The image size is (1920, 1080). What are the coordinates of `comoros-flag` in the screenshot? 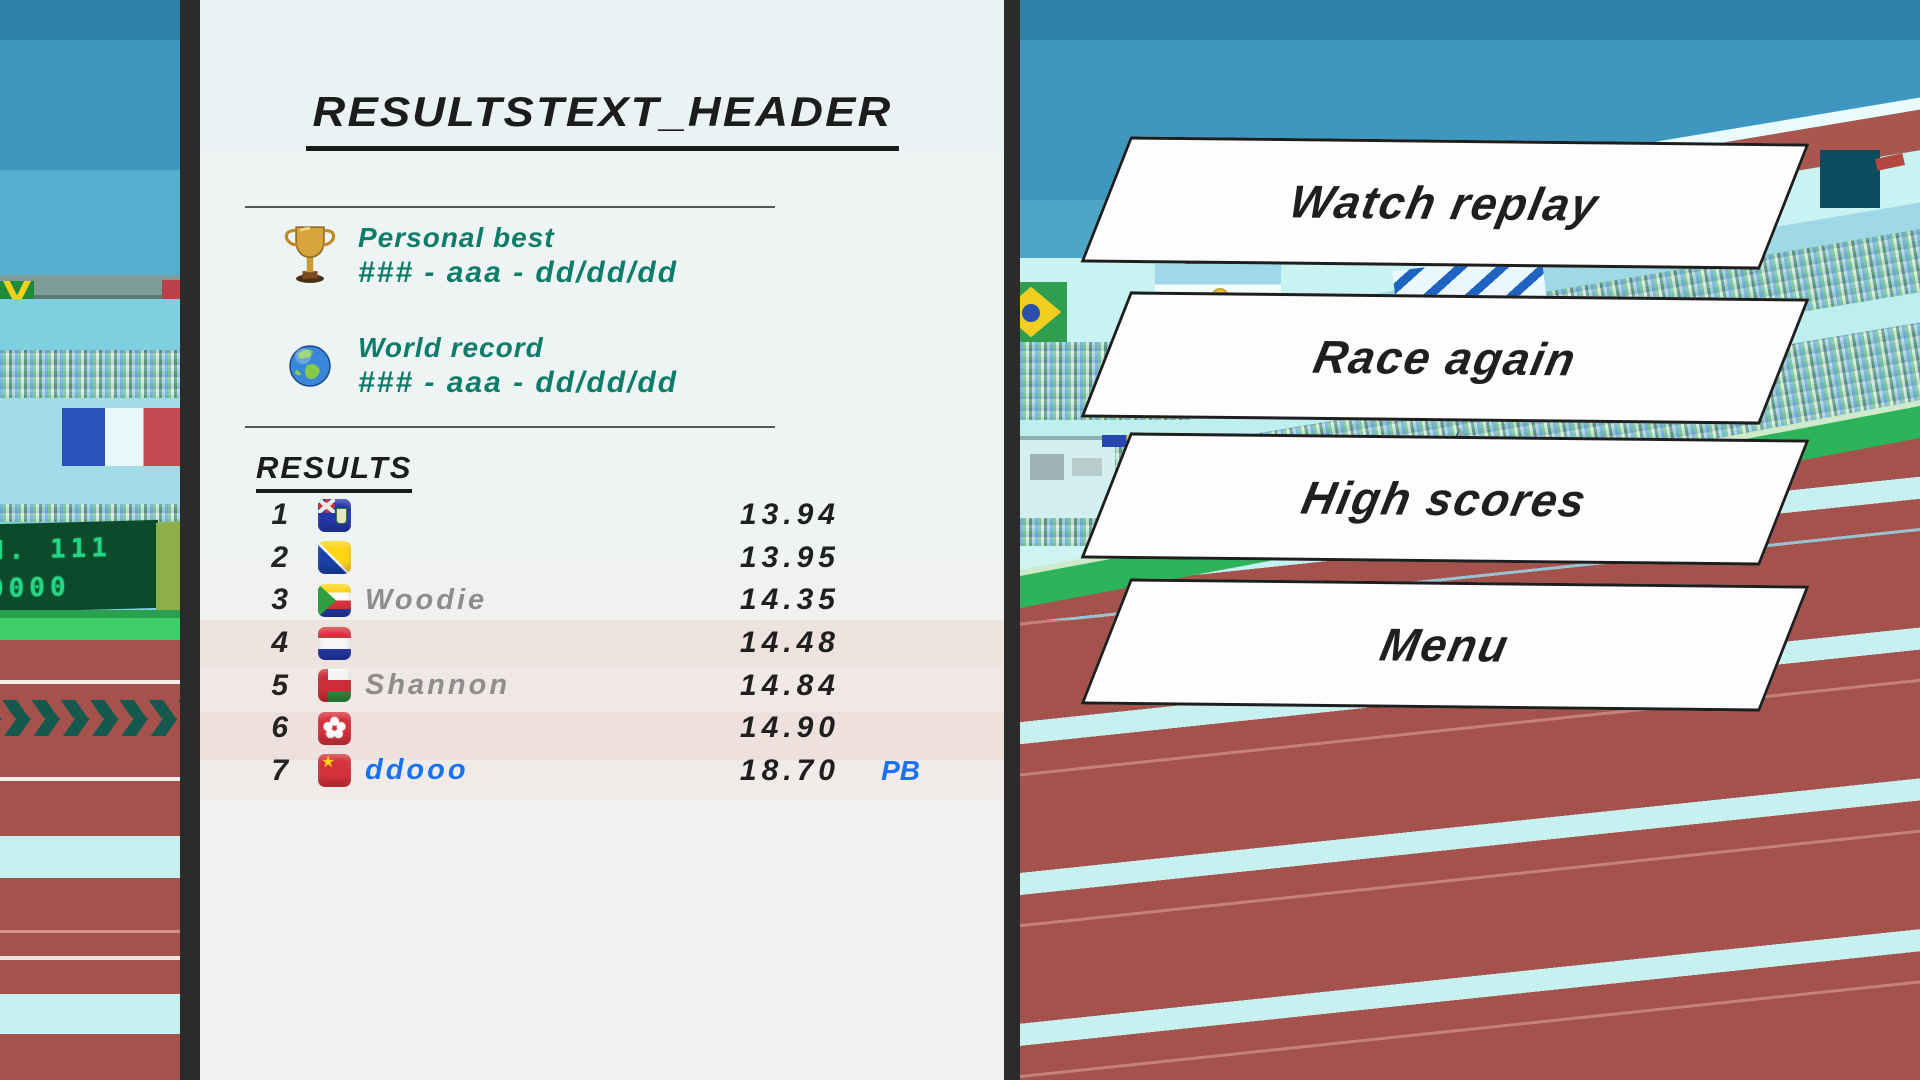 It's located at (334, 600).